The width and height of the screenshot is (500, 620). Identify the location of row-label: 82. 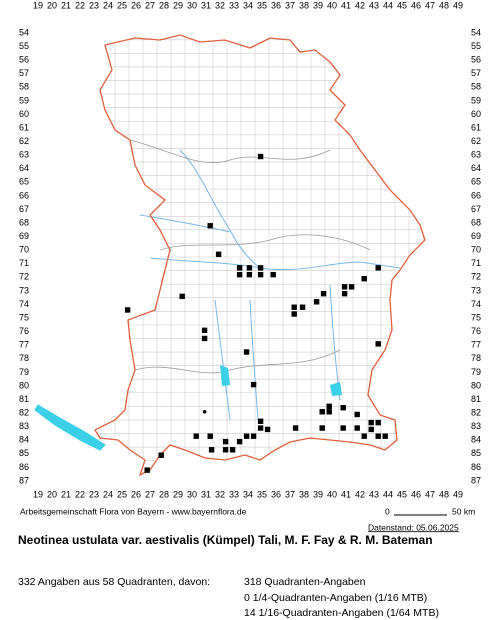
(476, 412).